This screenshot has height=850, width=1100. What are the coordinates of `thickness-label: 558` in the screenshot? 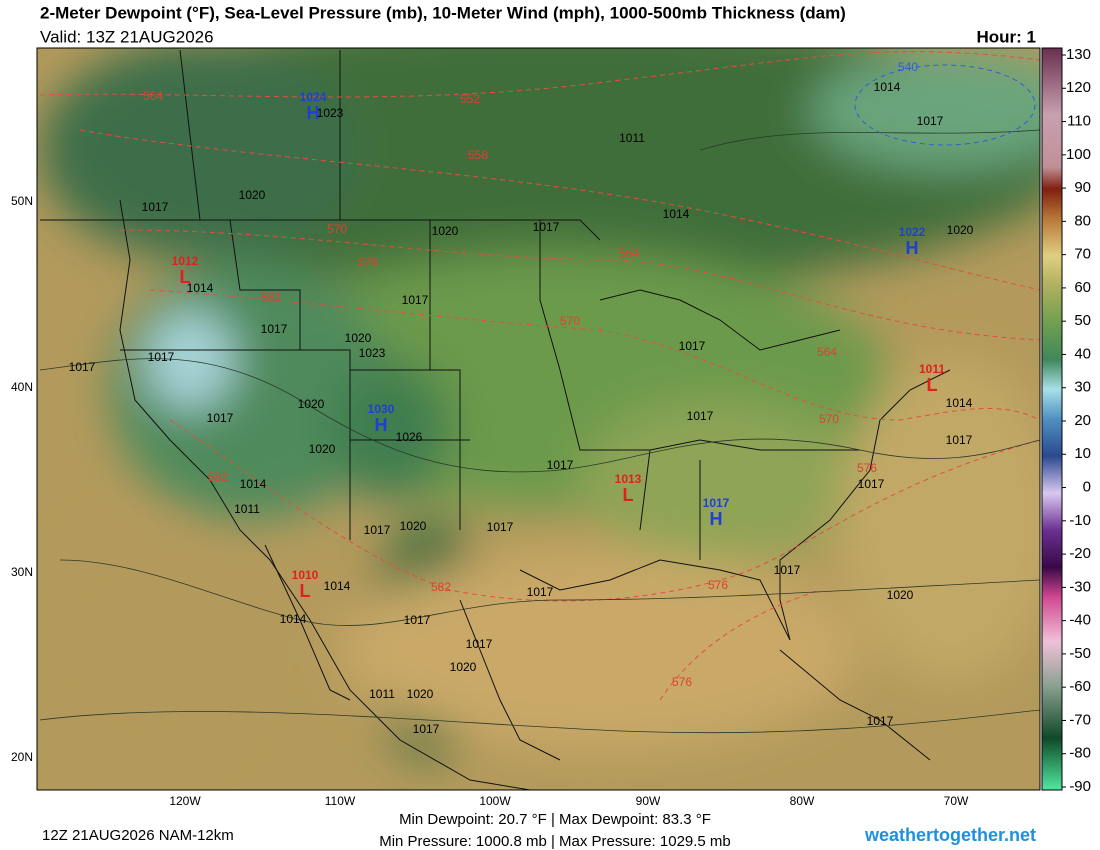 It's located at (478, 155).